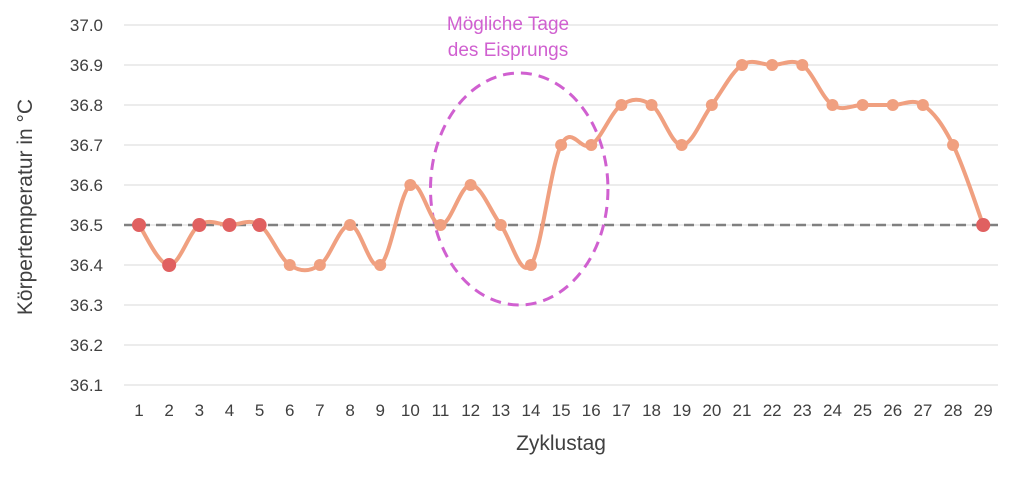 The height and width of the screenshot is (485, 1024). What do you see at coordinates (86, 205) in the screenshot?
I see `y-axis-ticks: 36.1 36.2 36.3 36.4 36.5 36.6 36.7 36.8 36.9 37.0` at bounding box center [86, 205].